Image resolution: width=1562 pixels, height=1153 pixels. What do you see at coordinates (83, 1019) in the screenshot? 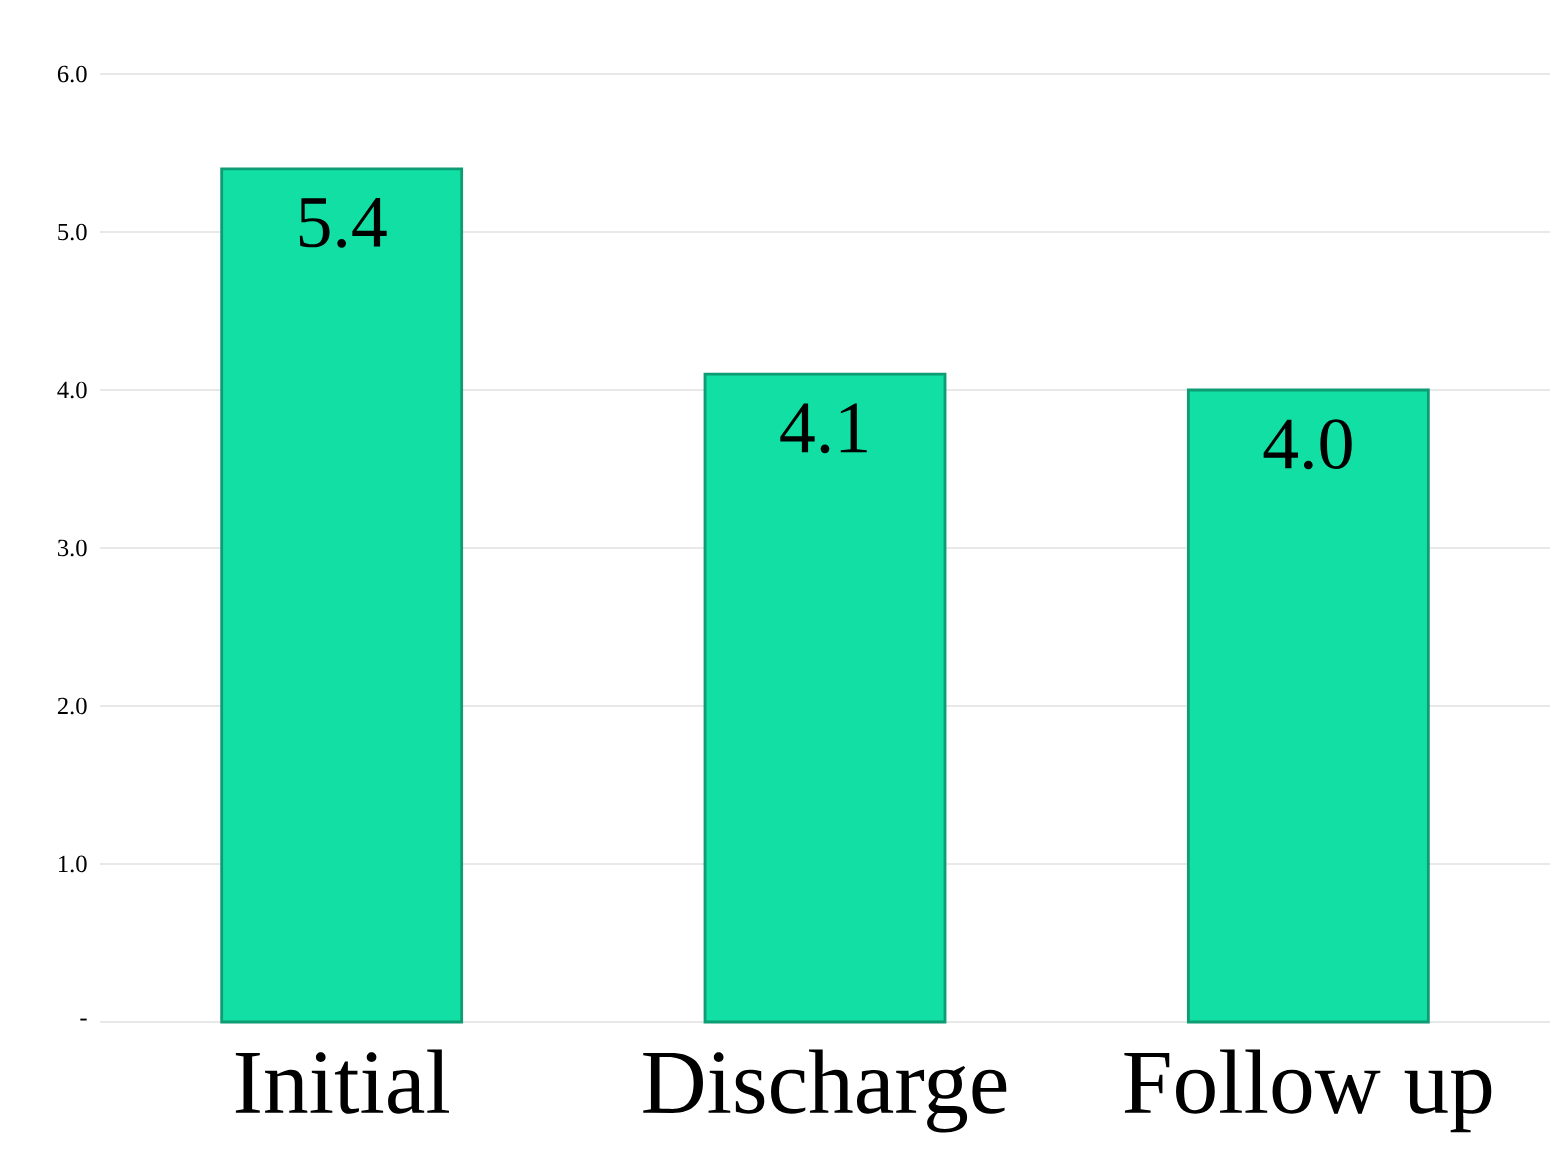
I see `y-tick-label: -` at bounding box center [83, 1019].